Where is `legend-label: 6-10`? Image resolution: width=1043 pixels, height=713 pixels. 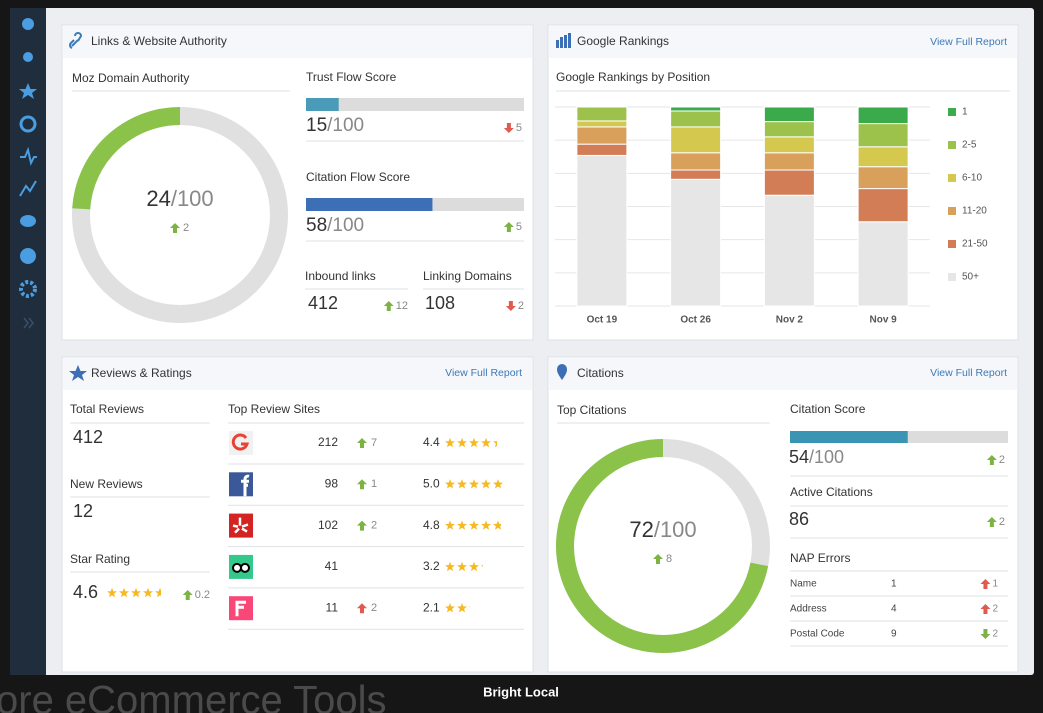
legend-label: 6-10 is located at coordinates (972, 178).